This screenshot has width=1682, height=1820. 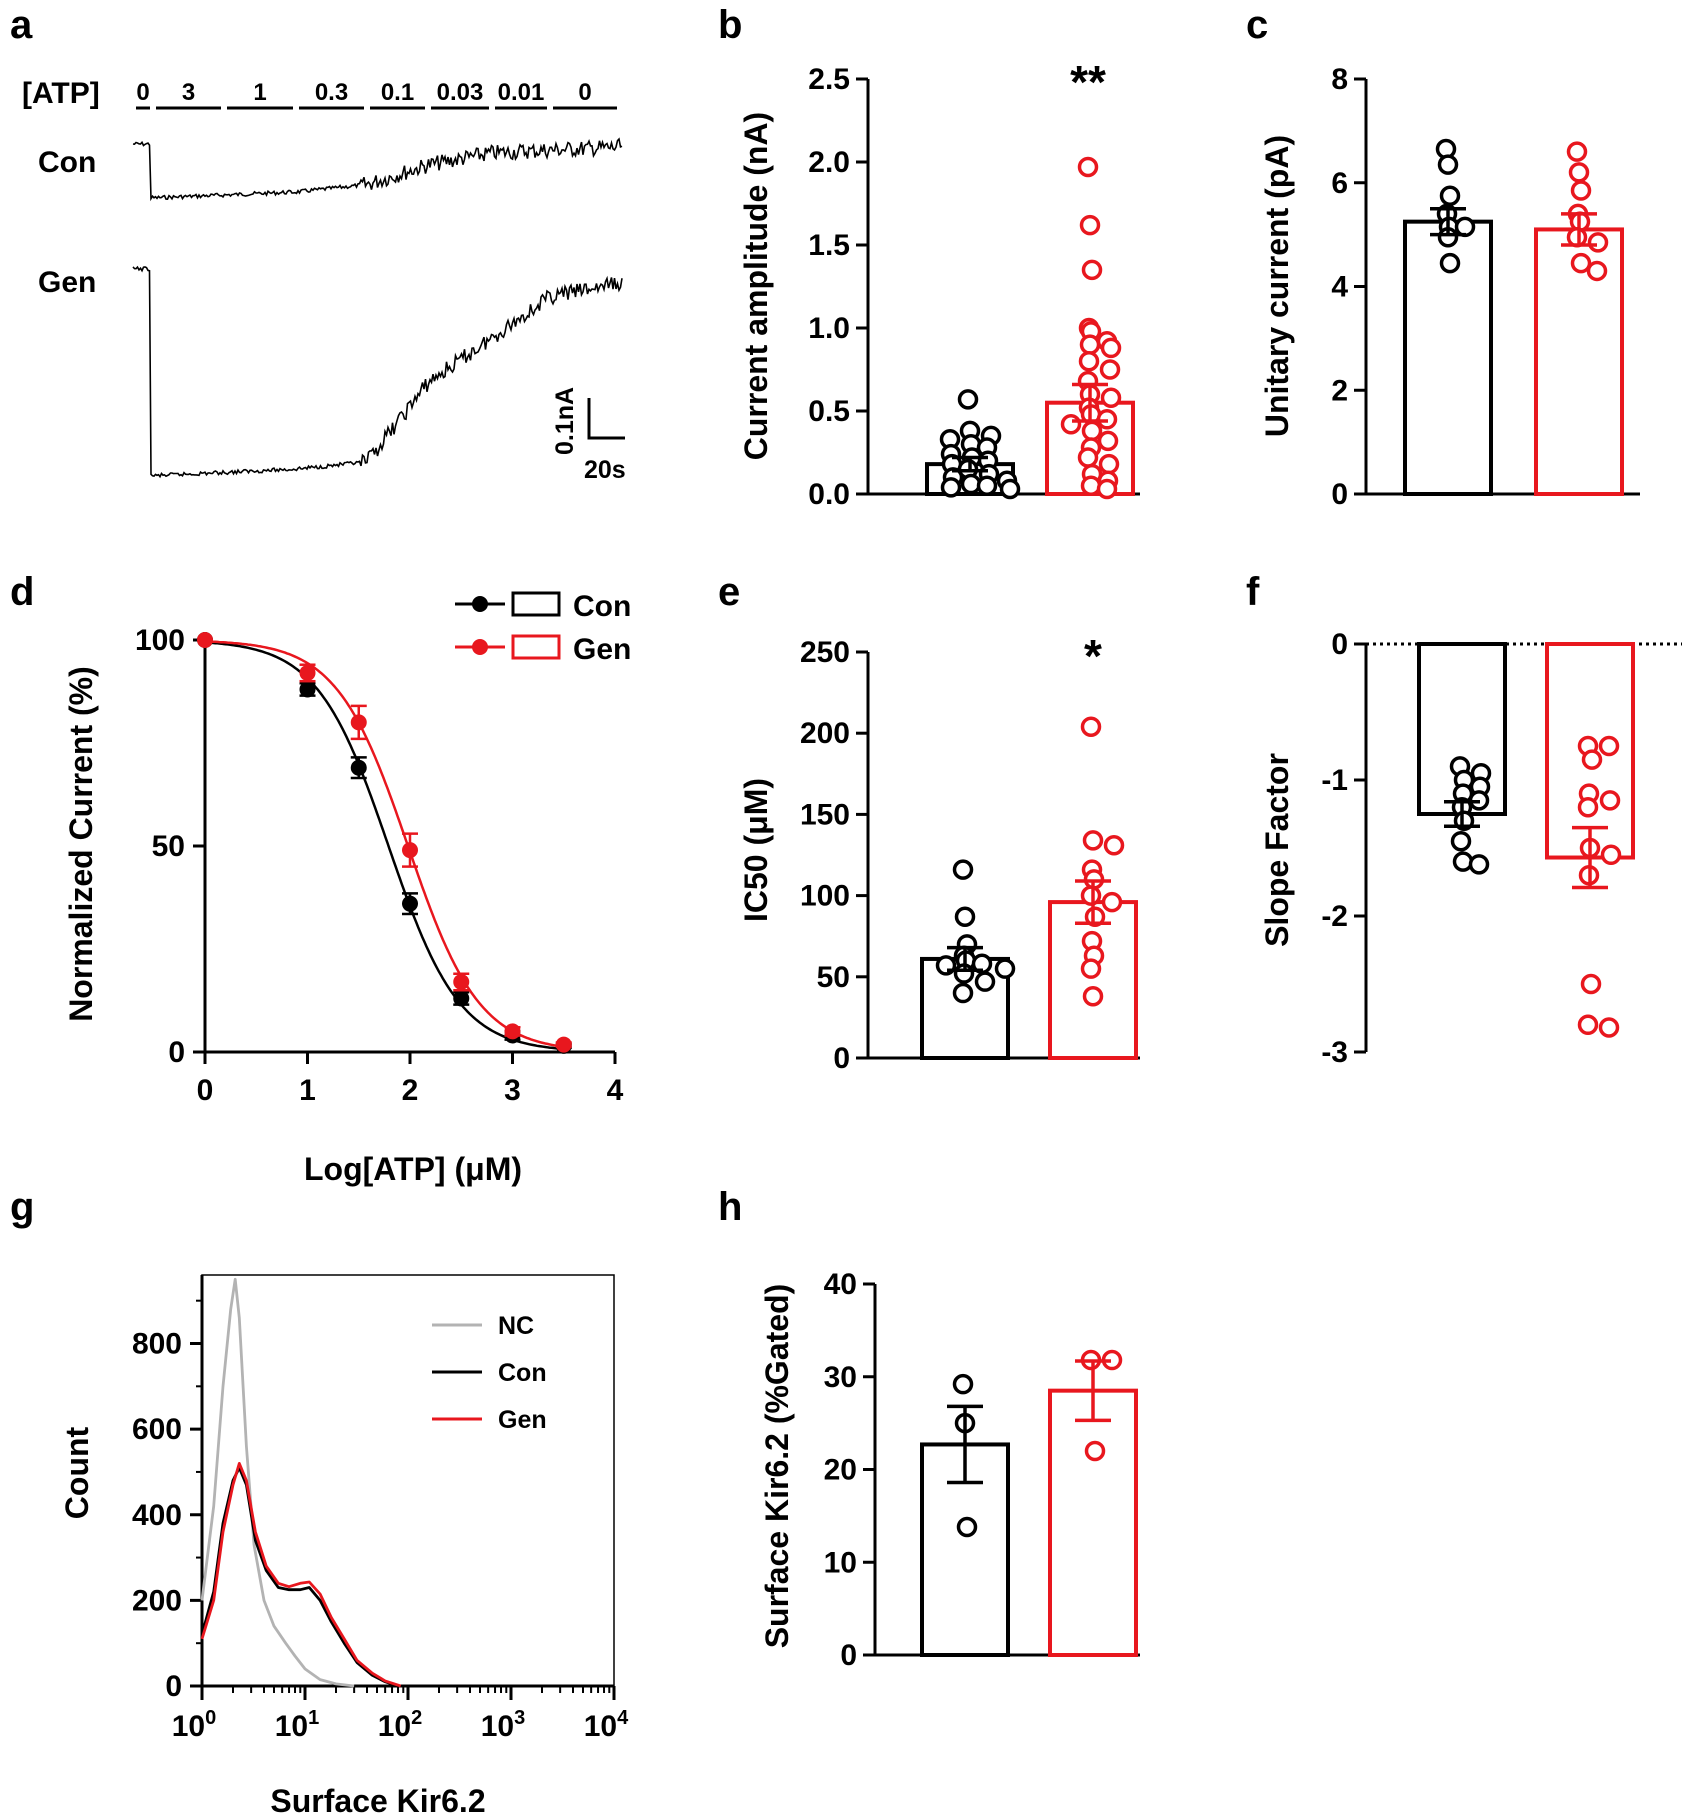 What do you see at coordinates (829, 411) in the screenshot?
I see `y-tick-label: 0.5` at bounding box center [829, 411].